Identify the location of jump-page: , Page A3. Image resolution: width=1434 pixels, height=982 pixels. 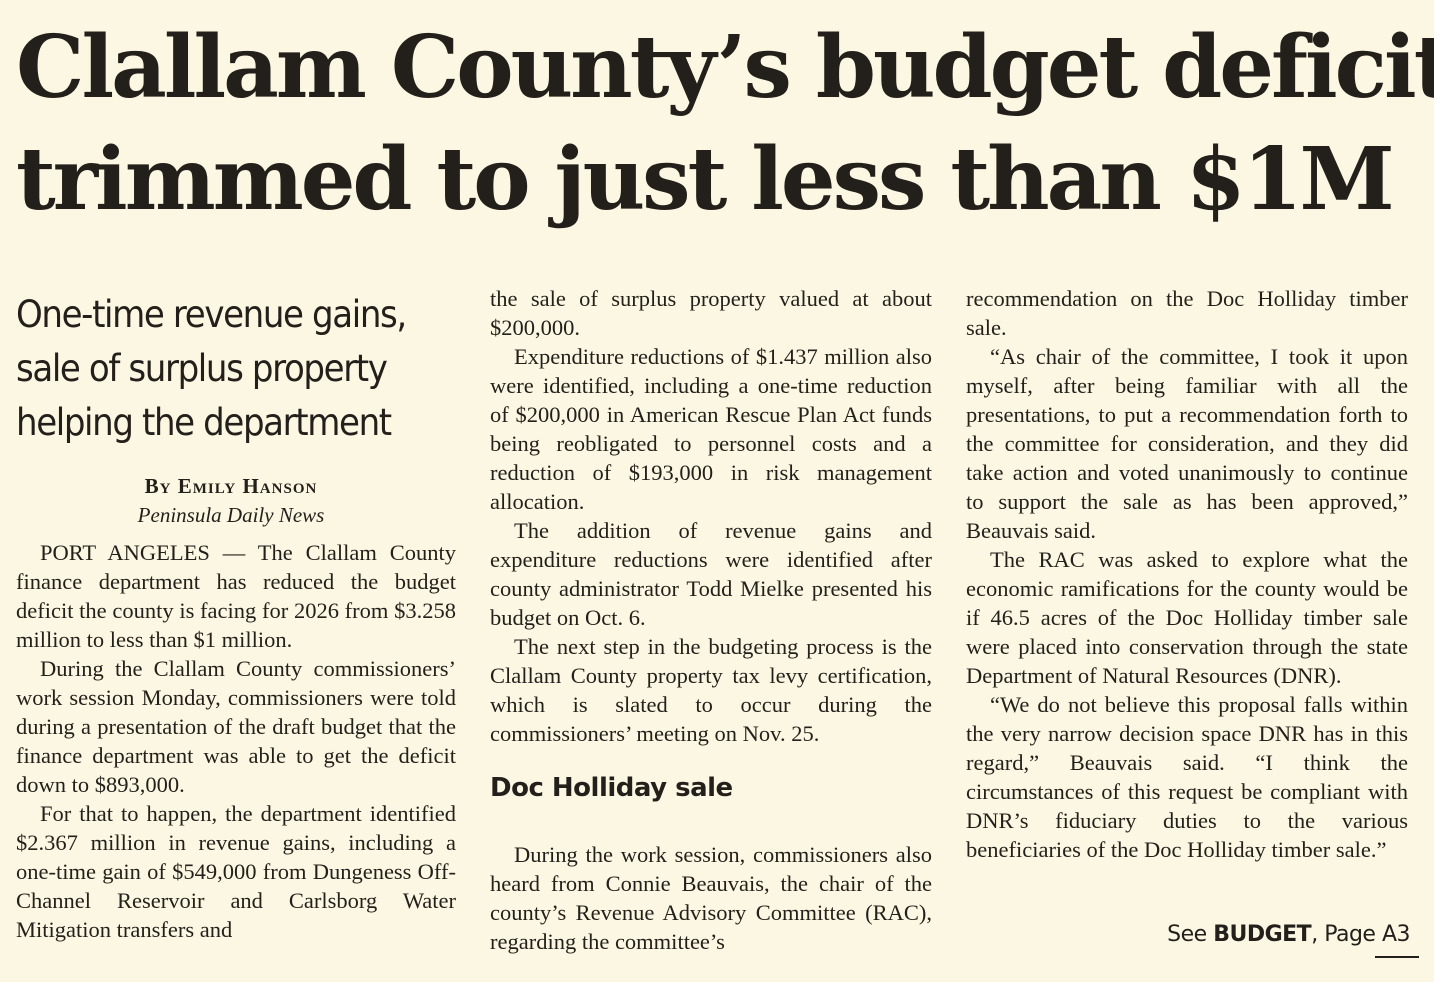
(1360, 934).